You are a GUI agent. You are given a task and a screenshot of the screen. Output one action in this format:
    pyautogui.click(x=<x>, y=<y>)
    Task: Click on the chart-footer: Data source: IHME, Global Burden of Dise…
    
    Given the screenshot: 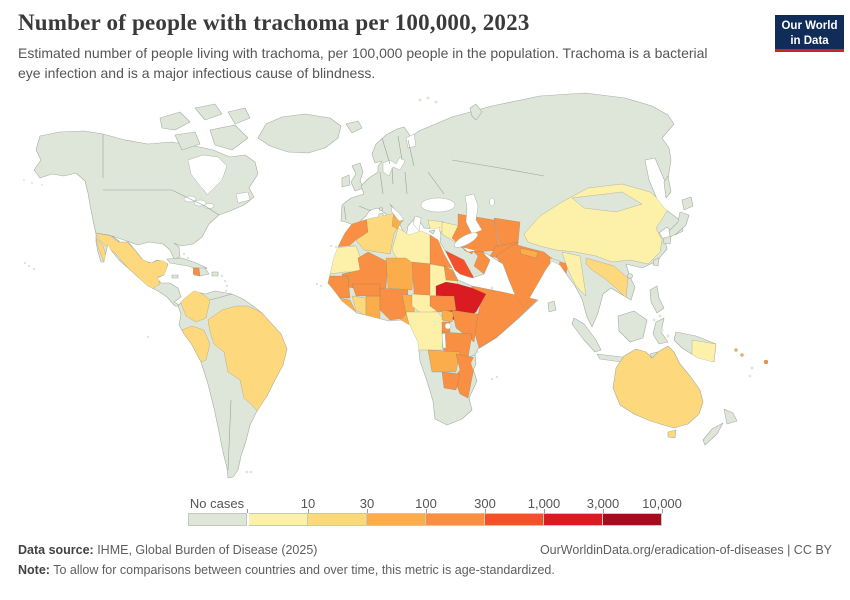 What is the action you would take?
    pyautogui.click(x=425, y=560)
    